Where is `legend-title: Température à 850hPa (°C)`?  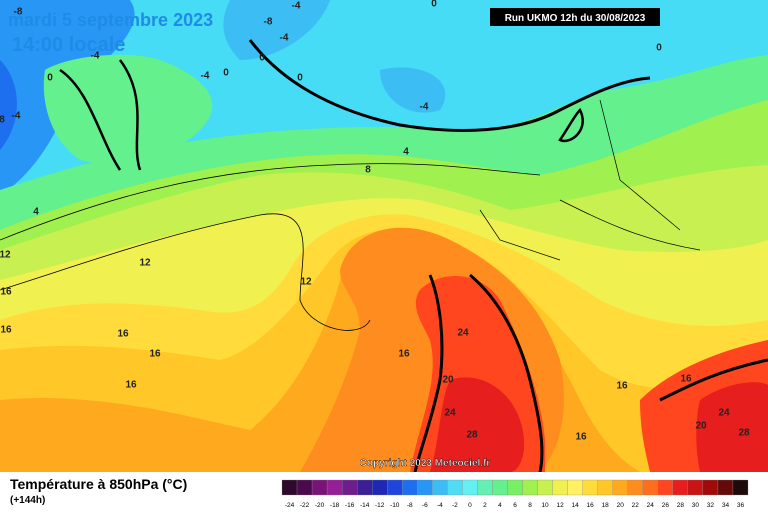
legend-title: Température à 850hPa (°C) is located at coordinates (98, 484).